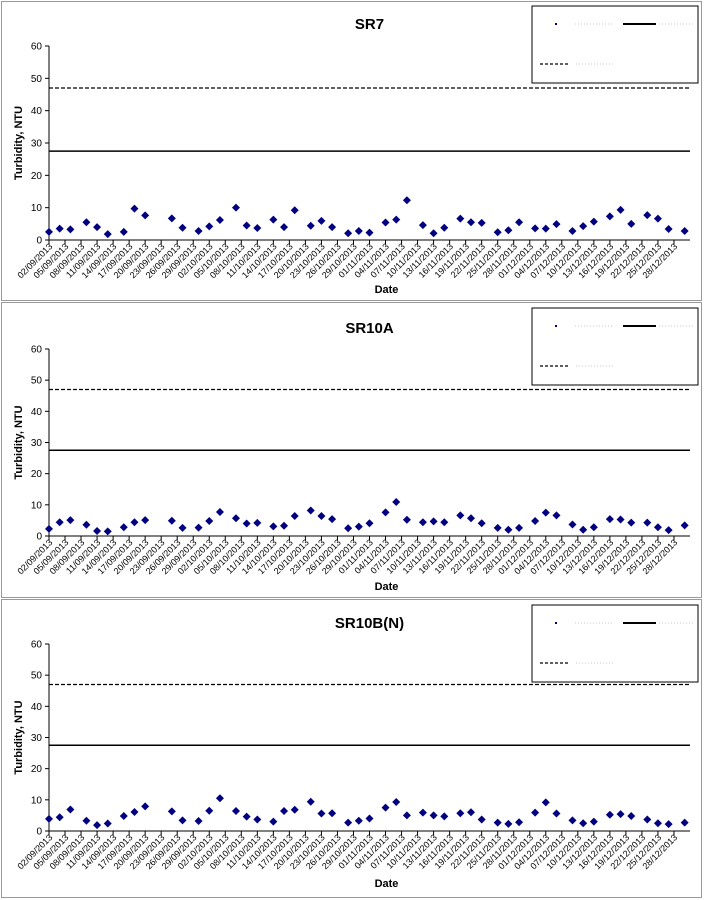 The width and height of the screenshot is (705, 900). Describe the element at coordinates (615, 643) in the screenshot. I see `legend-box` at that location.